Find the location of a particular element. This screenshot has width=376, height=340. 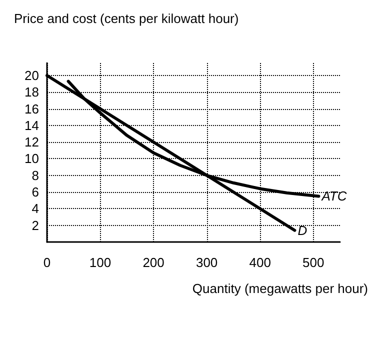

y-tick-label: 6 is located at coordinates (35, 192).